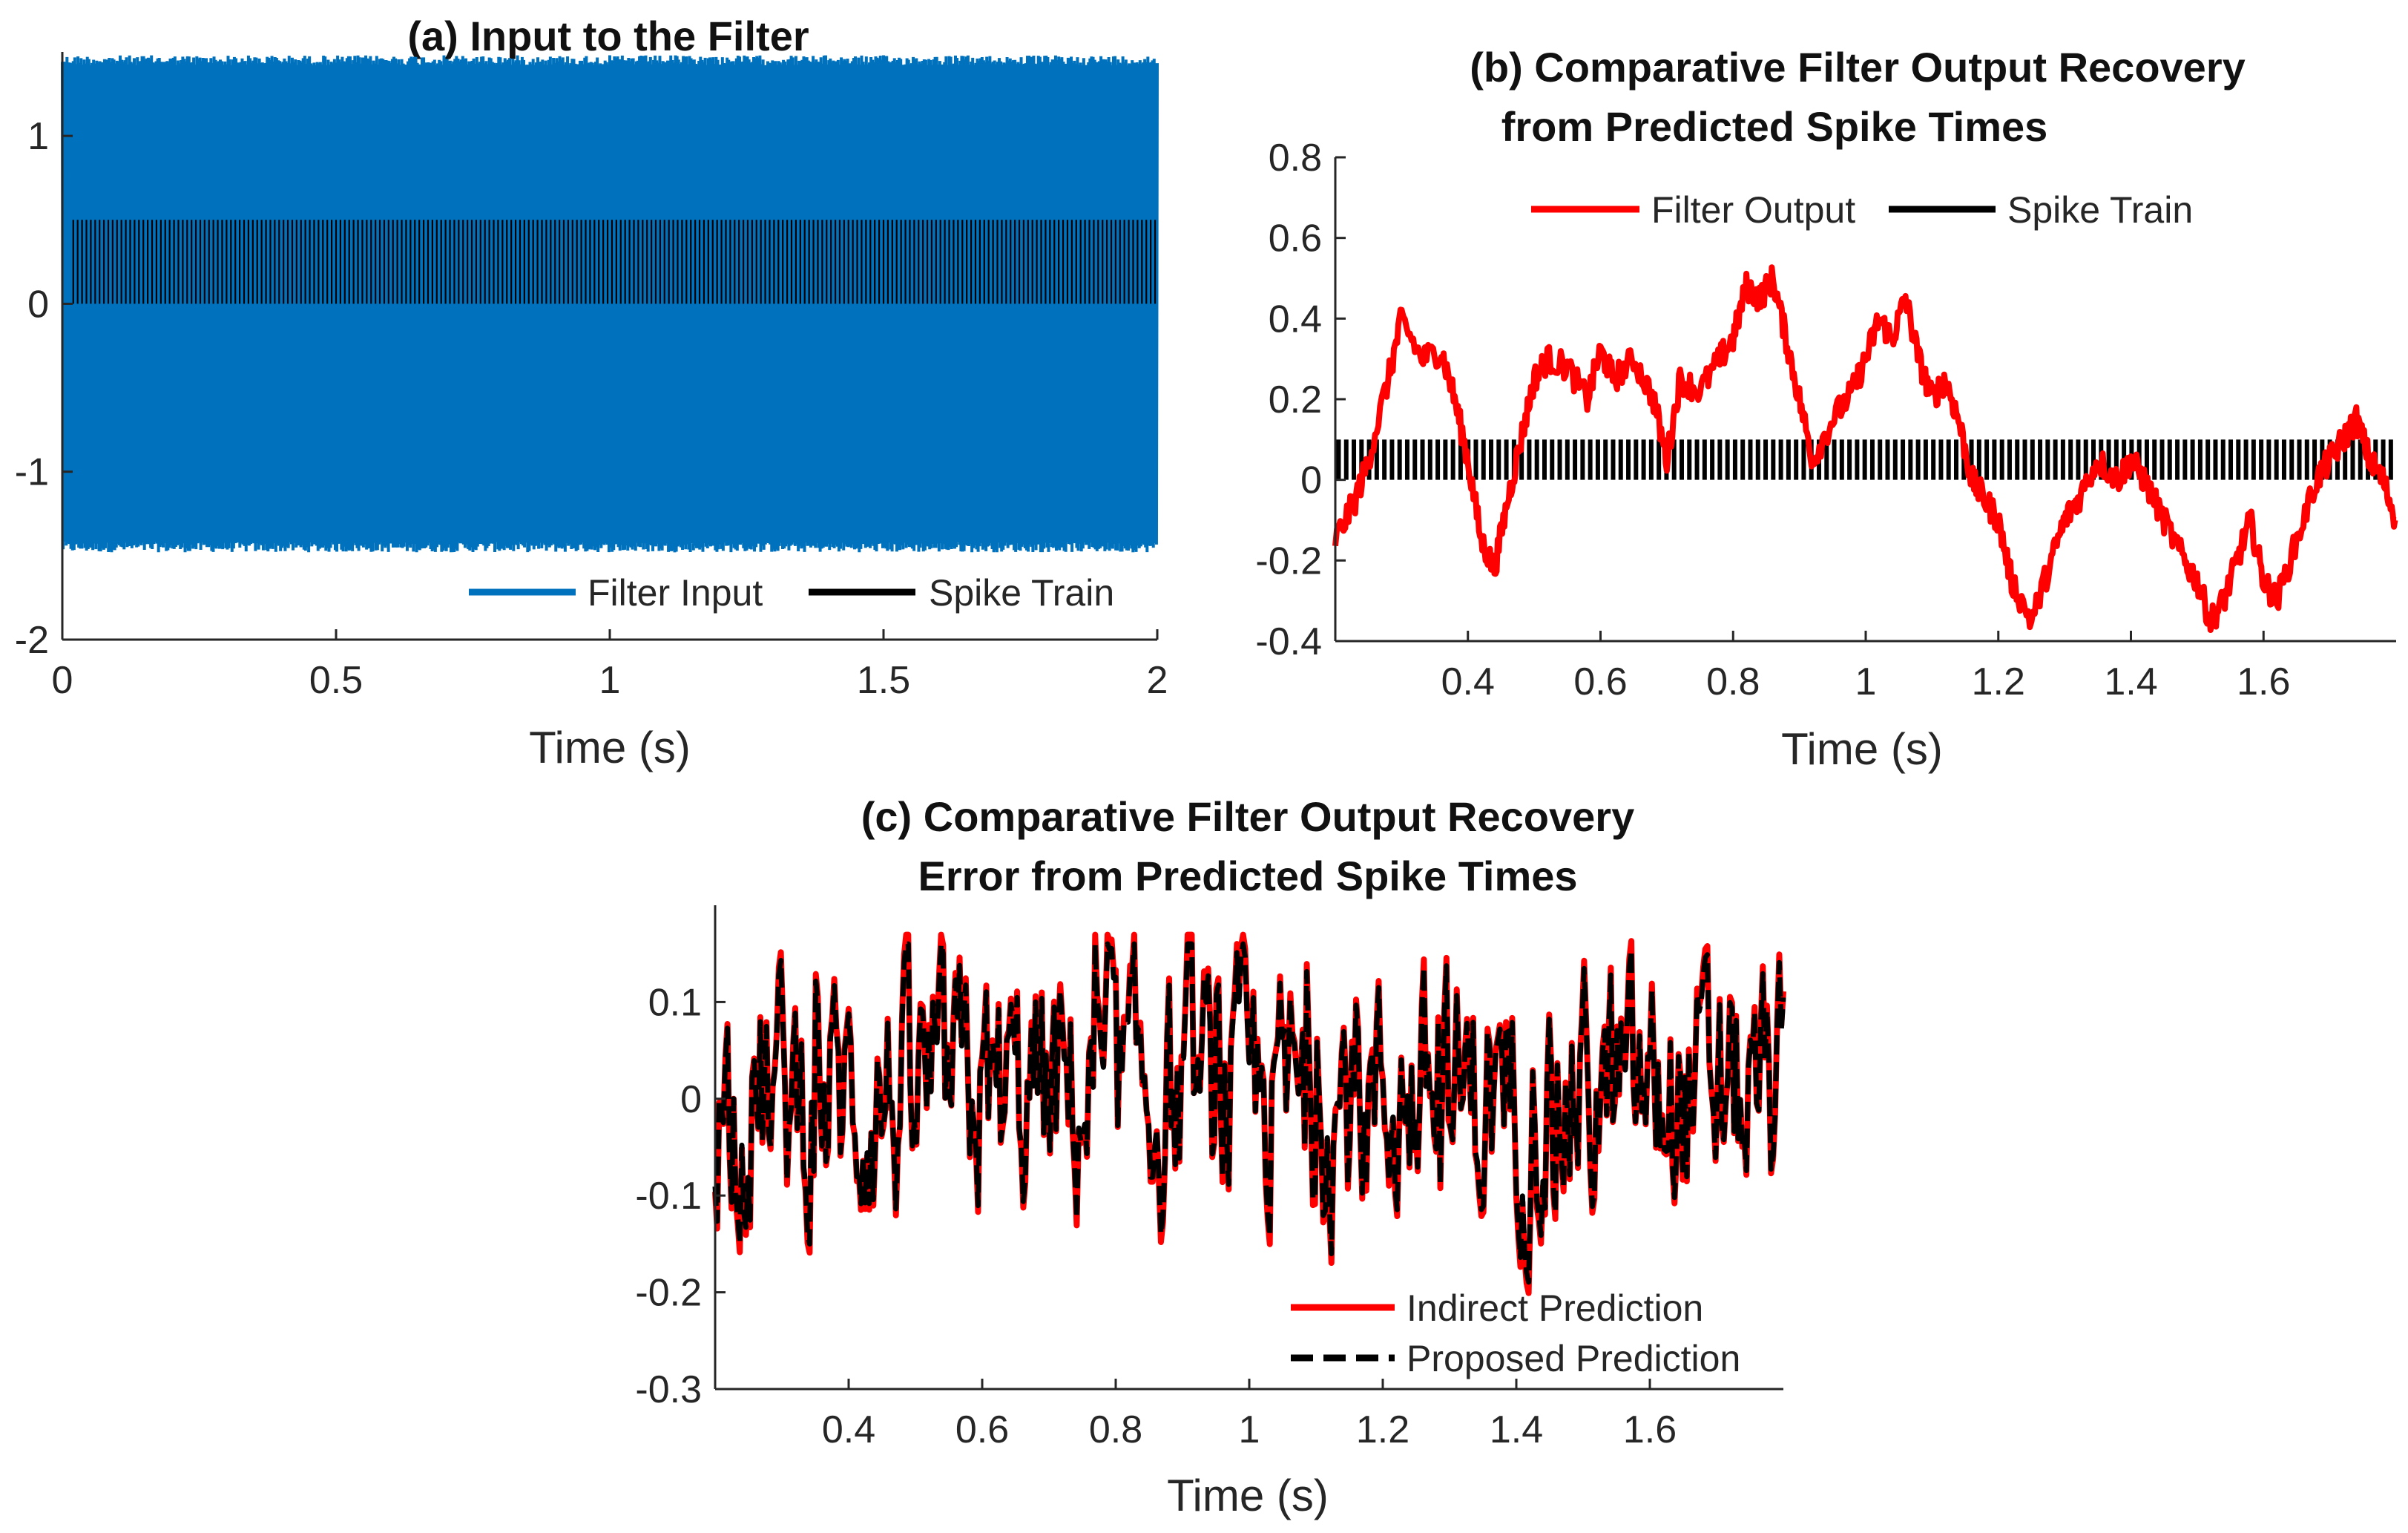 The height and width of the screenshot is (1533, 2408). I want to click on panel-b-x-tick-label: 0.6, so click(1600, 681).